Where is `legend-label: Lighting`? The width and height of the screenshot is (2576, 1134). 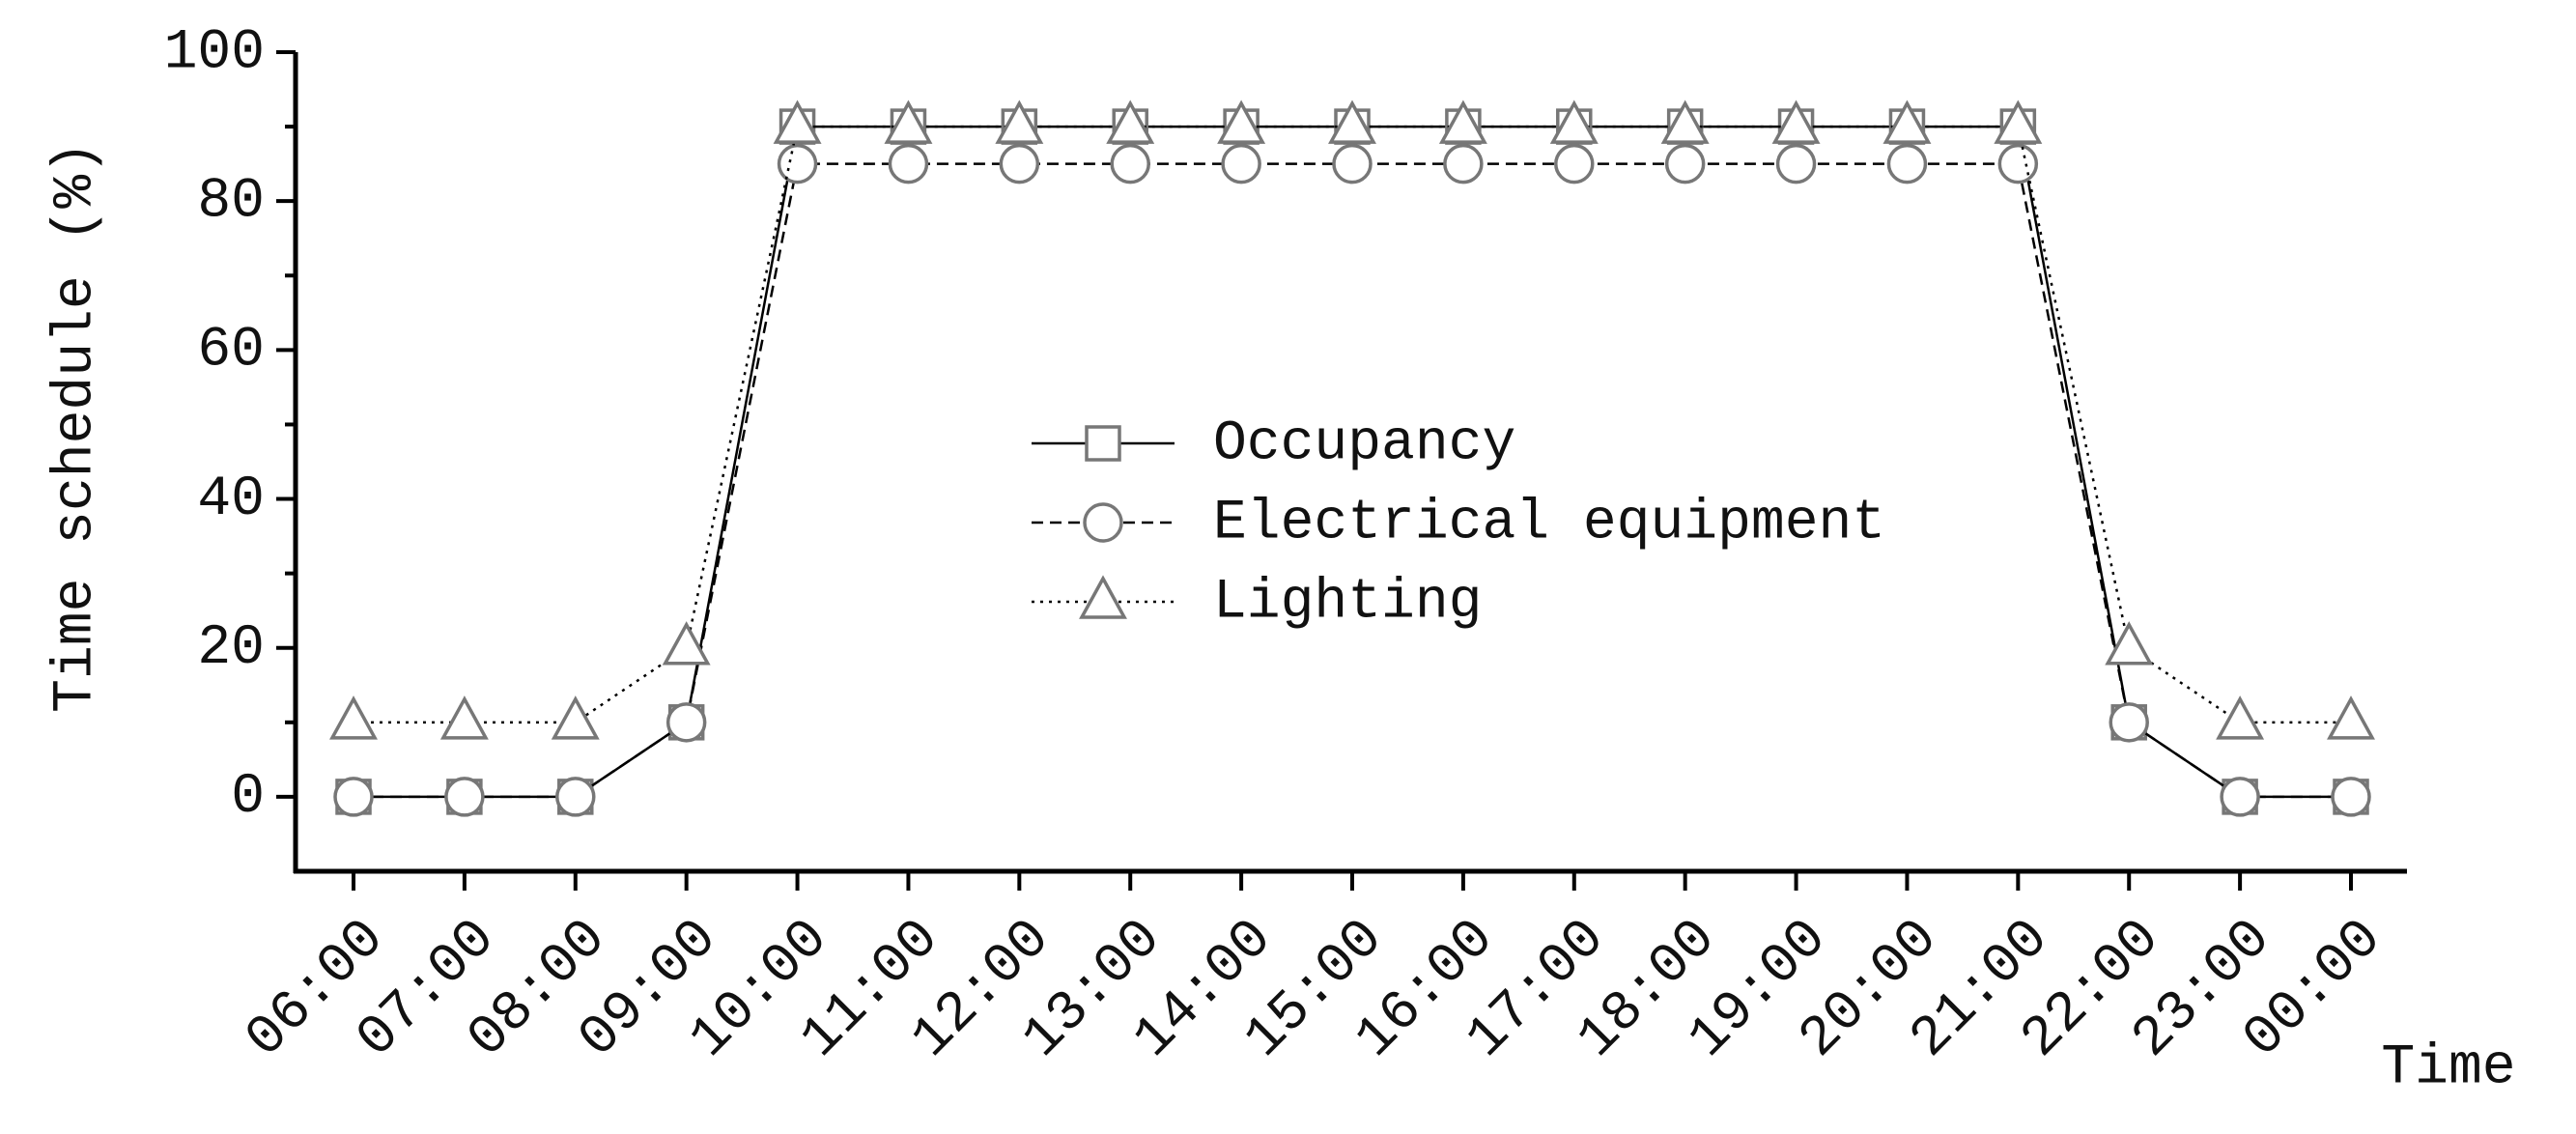 legend-label: Lighting is located at coordinates (1347, 602).